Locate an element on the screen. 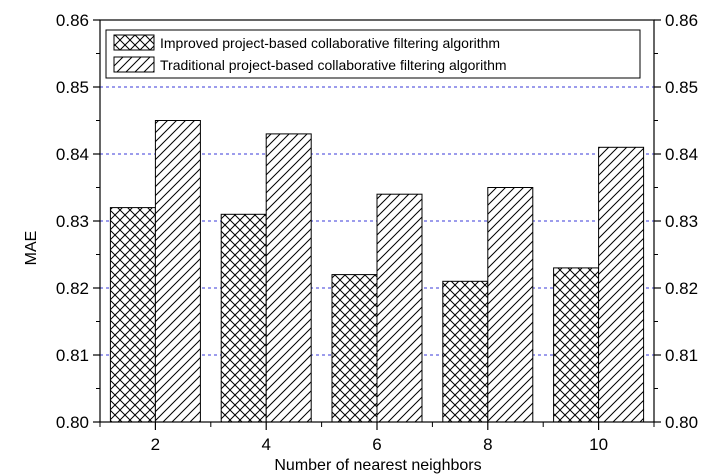  y-tick-label-right: 0.81 is located at coordinates (681, 355).